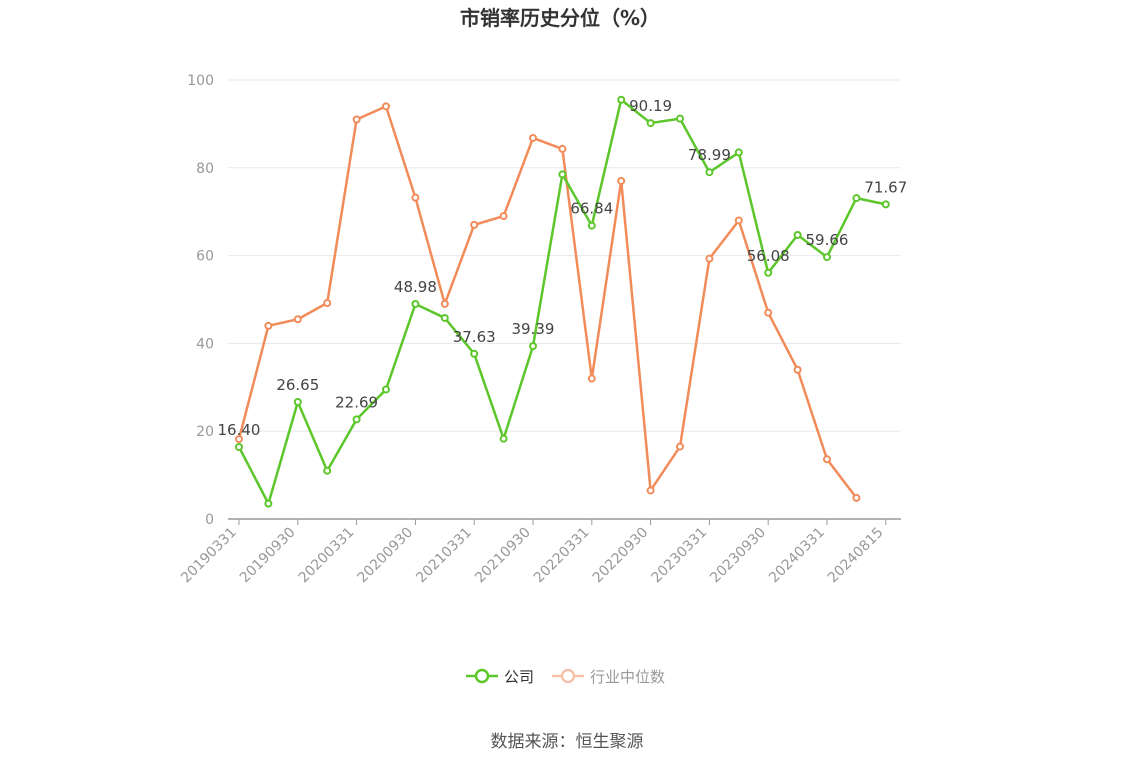  I want to click on x-tick-label: 20190930, so click(268, 556).